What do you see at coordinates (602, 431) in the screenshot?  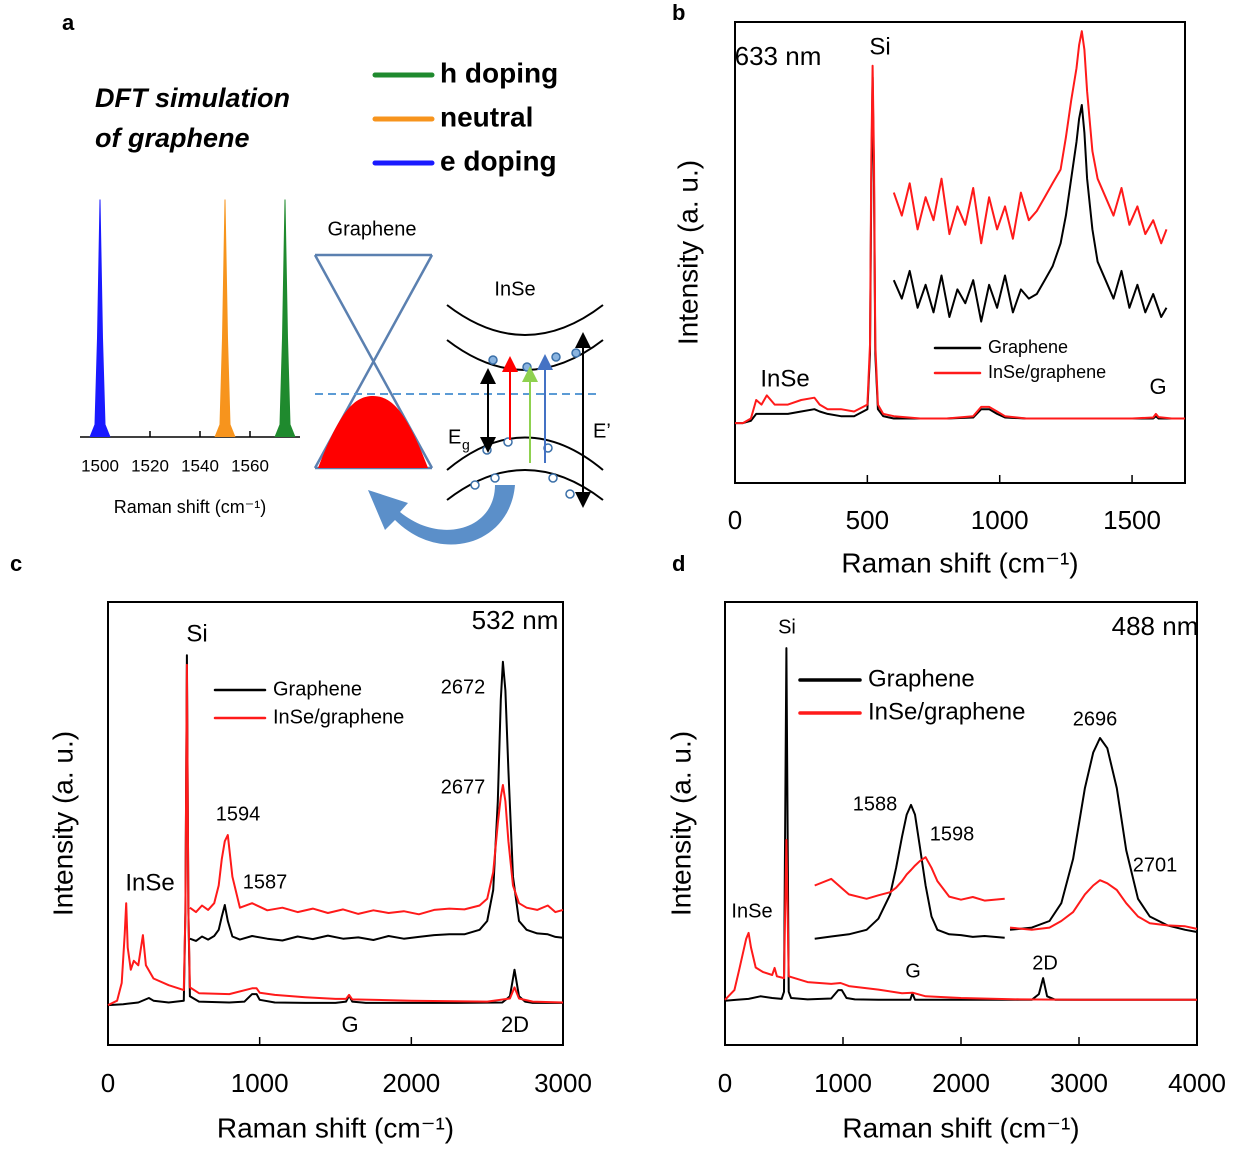 I see `energy-label: E’` at bounding box center [602, 431].